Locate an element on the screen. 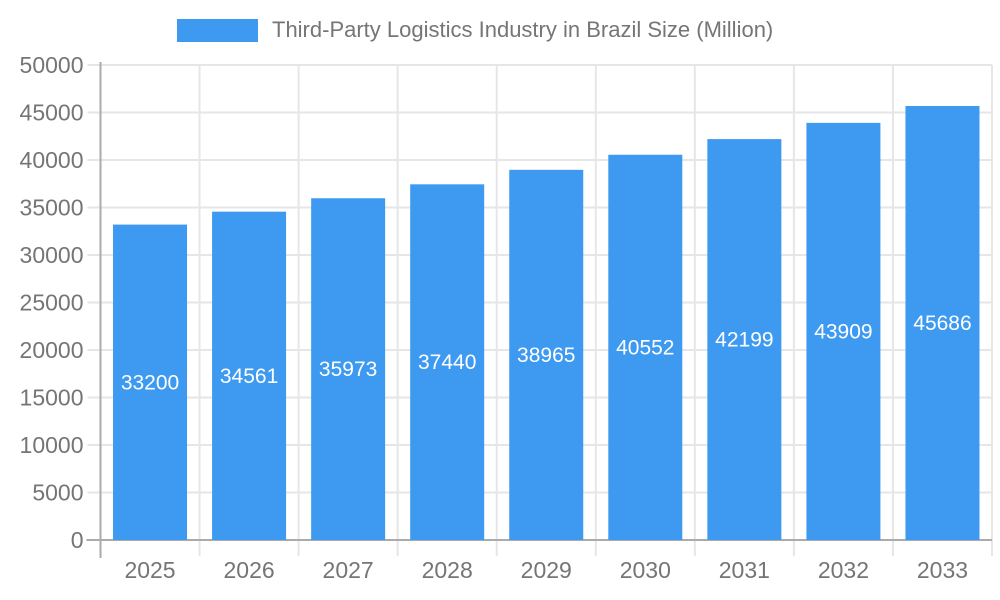  y-tick-label: 5000 is located at coordinates (57, 493).